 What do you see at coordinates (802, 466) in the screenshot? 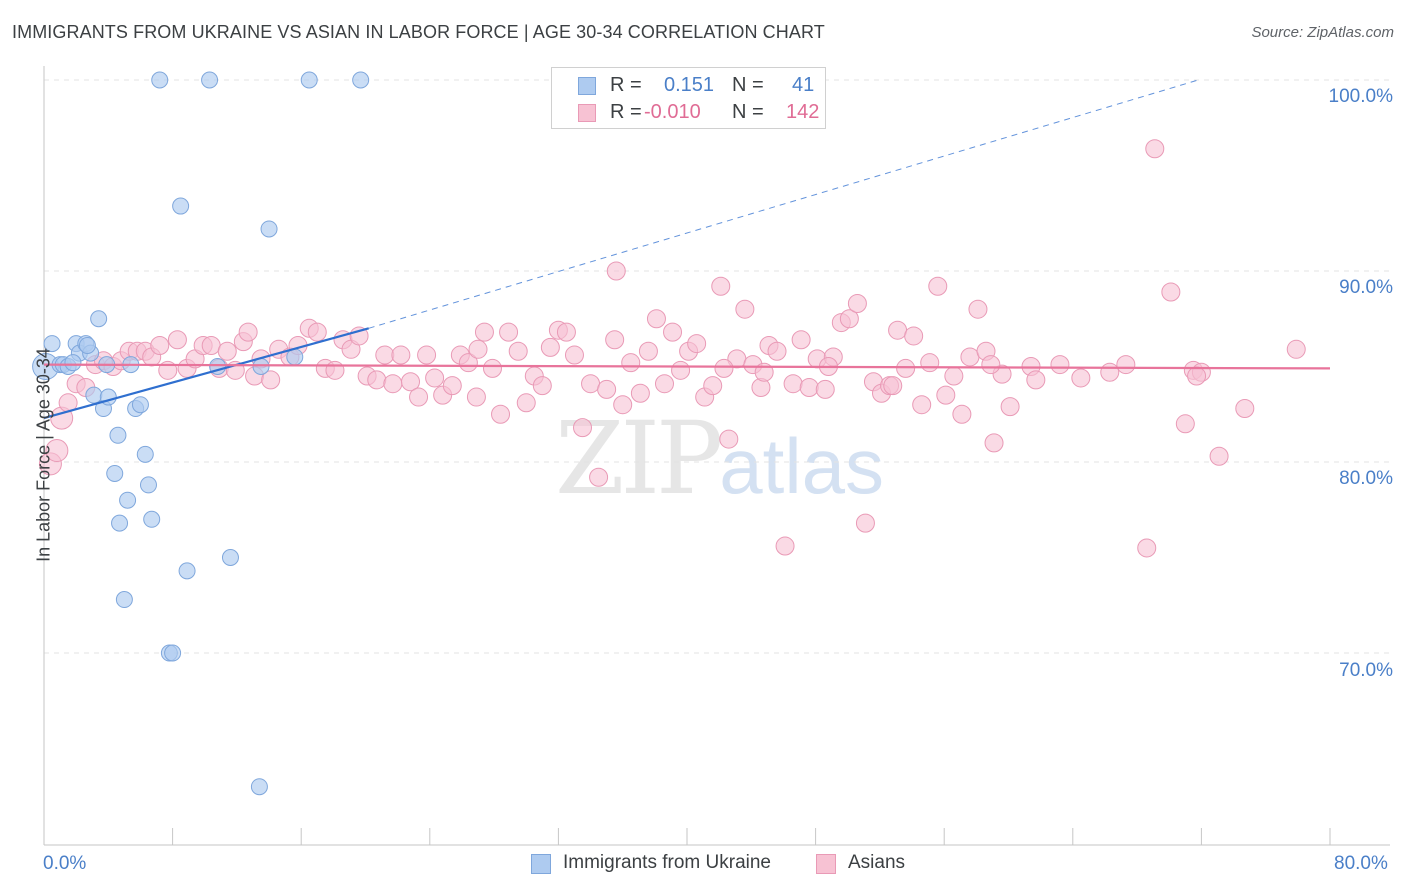
I see `watermark-atlas: atlas` at bounding box center [802, 466].